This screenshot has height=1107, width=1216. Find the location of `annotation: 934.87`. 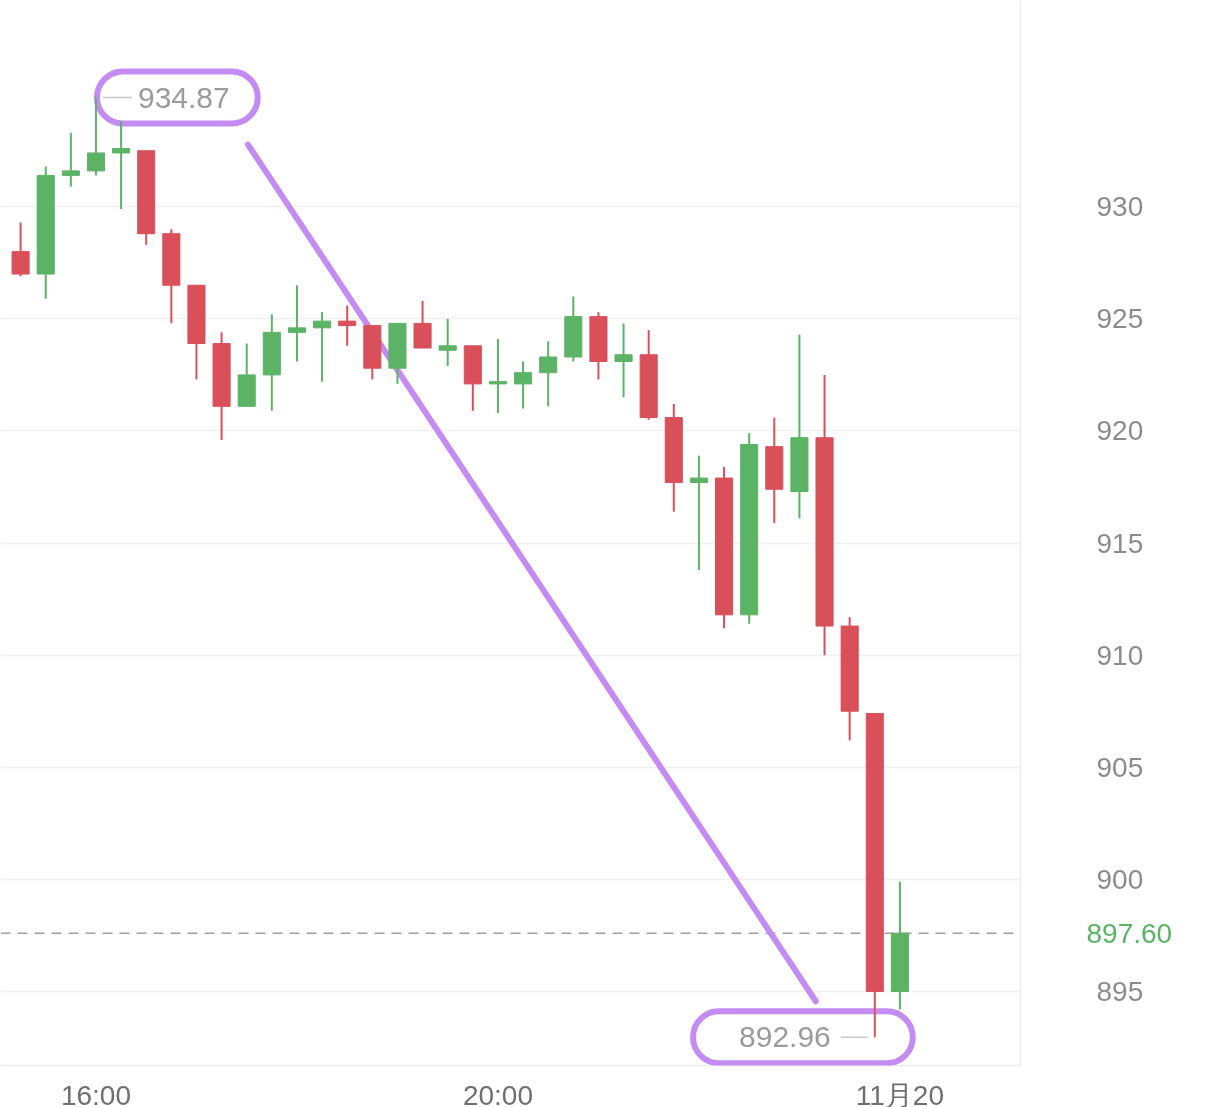

annotation: 934.87 is located at coordinates (183, 97).